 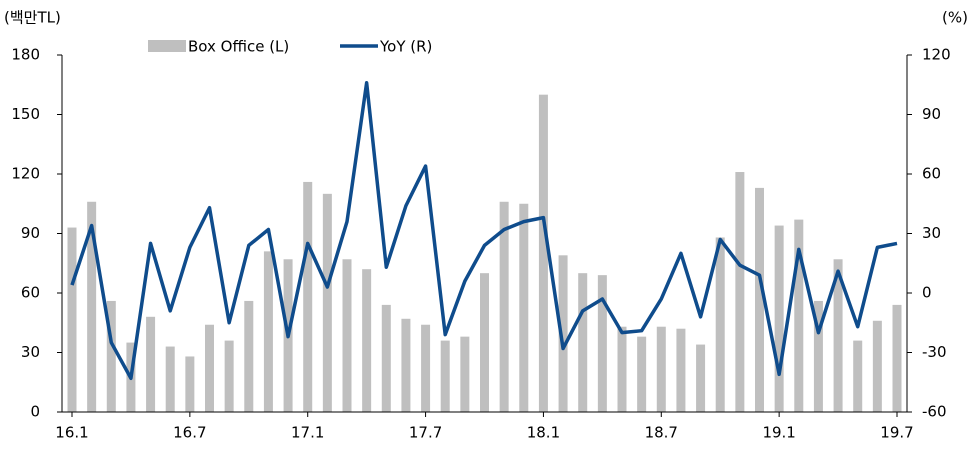 I want to click on x-tick-label: 18.7, so click(x=661, y=433).